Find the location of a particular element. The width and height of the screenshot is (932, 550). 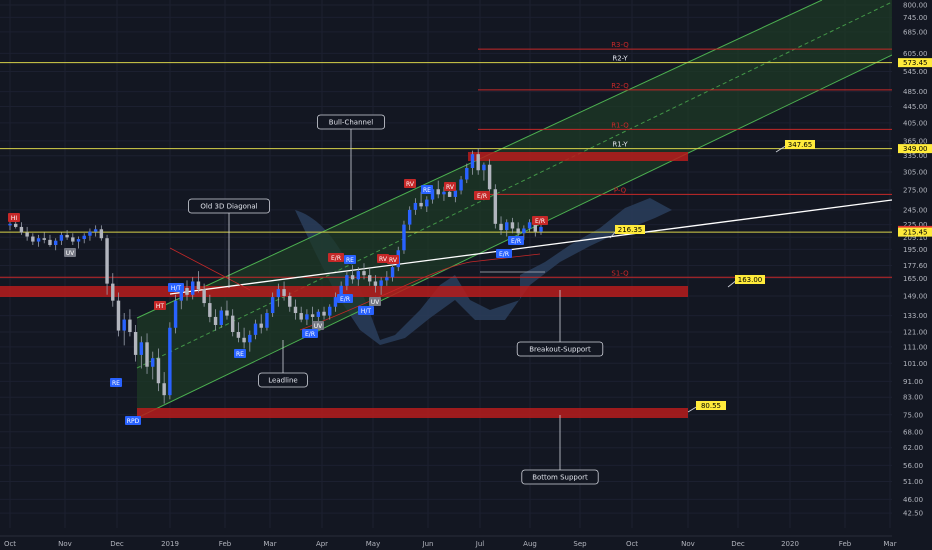

y-tick-label: 365.00 is located at coordinates (915, 141).